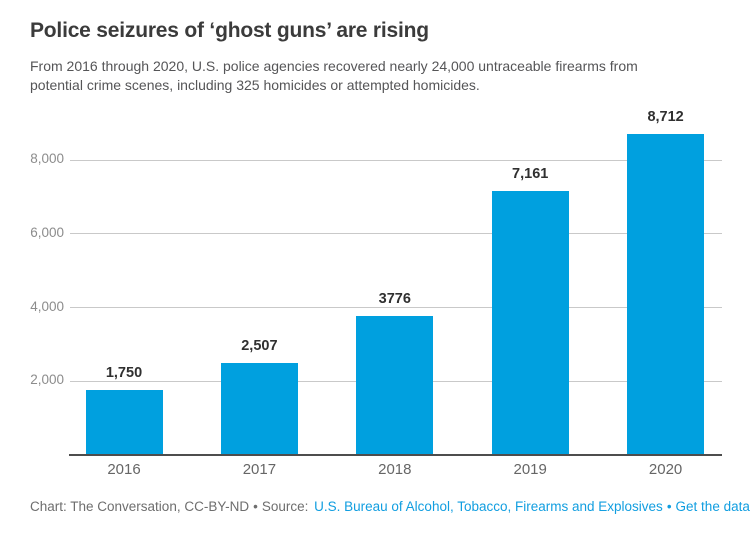  What do you see at coordinates (665, 469) in the screenshot?
I see `x-tick-label: 2020` at bounding box center [665, 469].